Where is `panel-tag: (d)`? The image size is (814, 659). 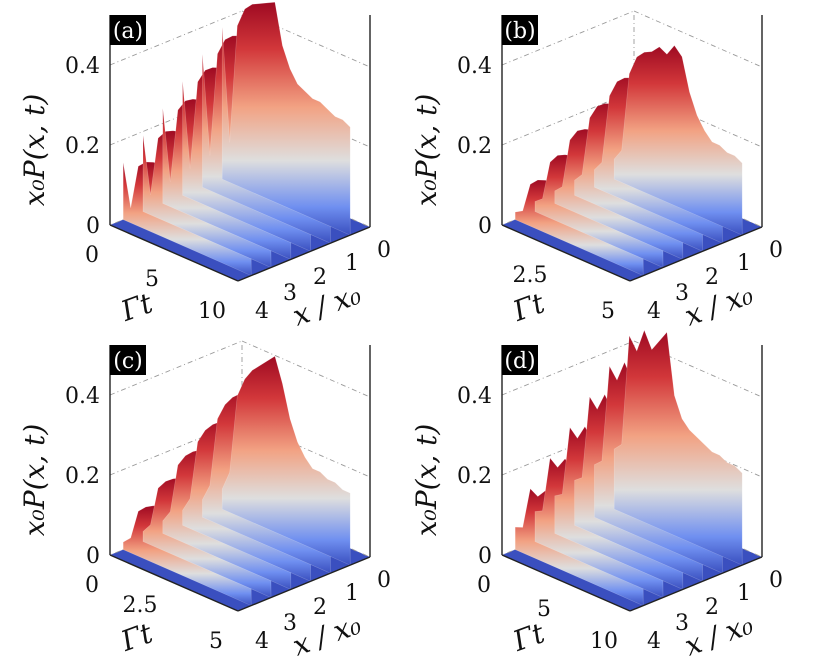
panel-tag: (d) is located at coordinates (519, 361).